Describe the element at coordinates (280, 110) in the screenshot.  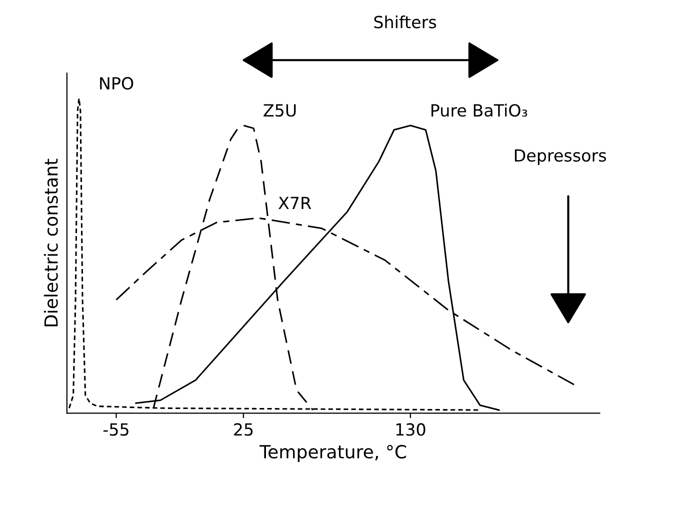
I see `series-label: Z5U` at that location.